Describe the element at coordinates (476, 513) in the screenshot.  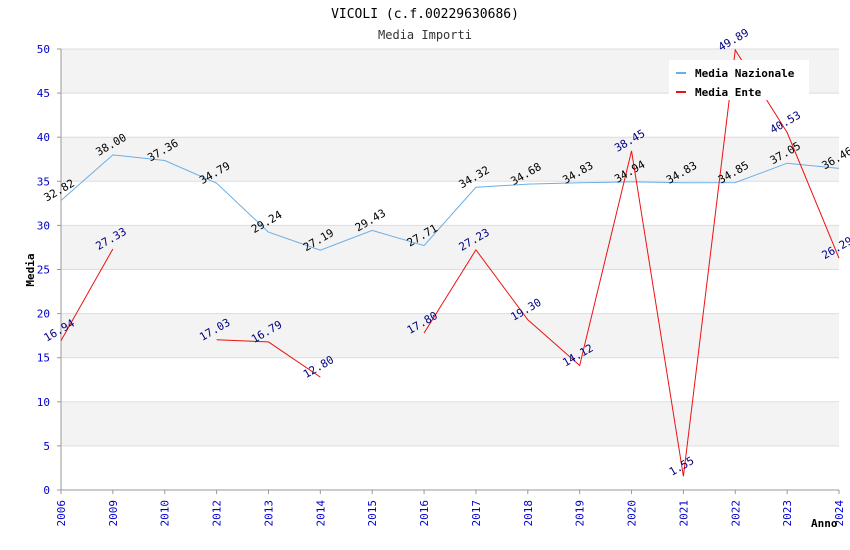
I see `x-tick-label: 2017` at that location.